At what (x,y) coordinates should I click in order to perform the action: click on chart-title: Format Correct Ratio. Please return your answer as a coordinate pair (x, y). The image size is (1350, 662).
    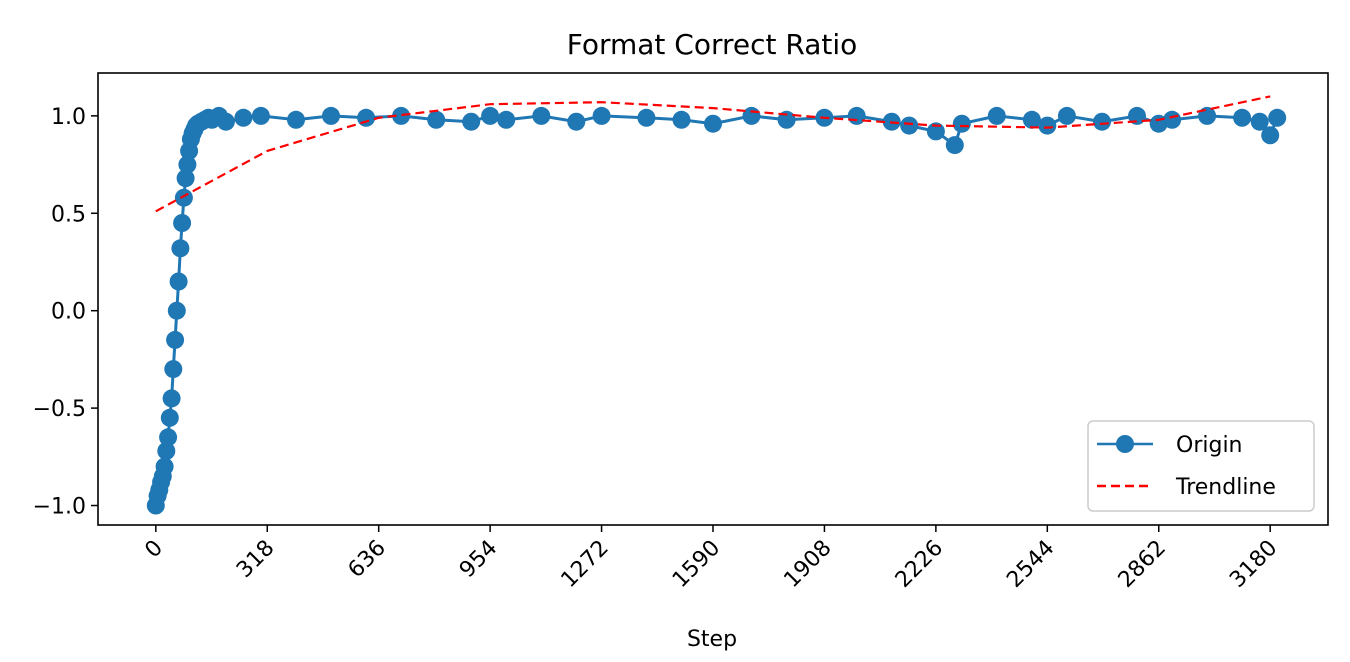
    Looking at the image, I should click on (712, 44).